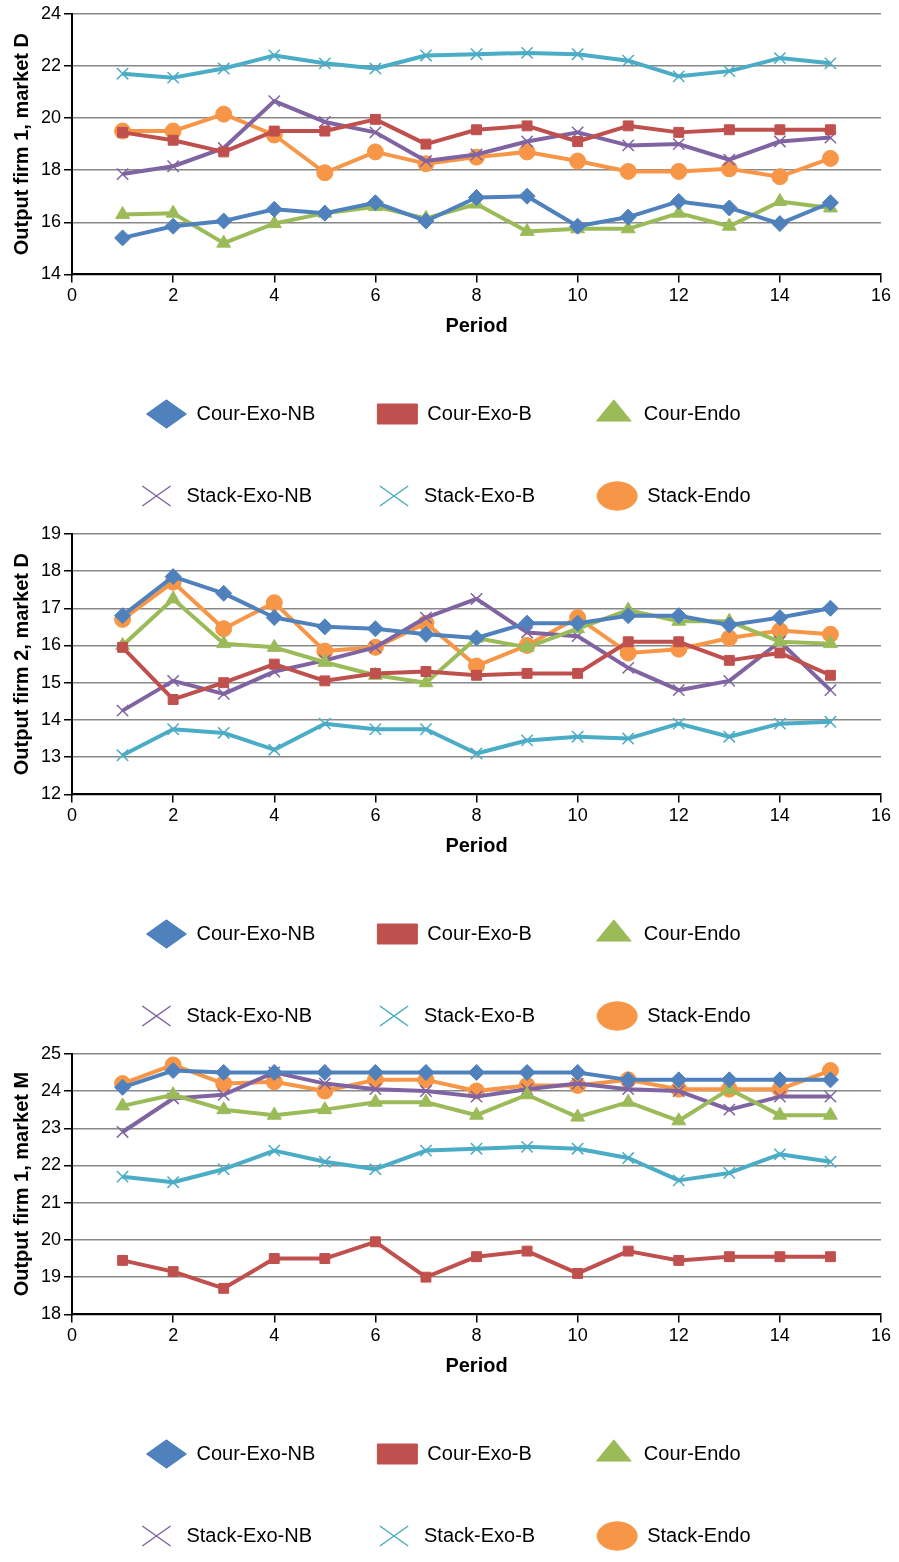  I want to click on y-tick-label: 23, so click(51, 1127).